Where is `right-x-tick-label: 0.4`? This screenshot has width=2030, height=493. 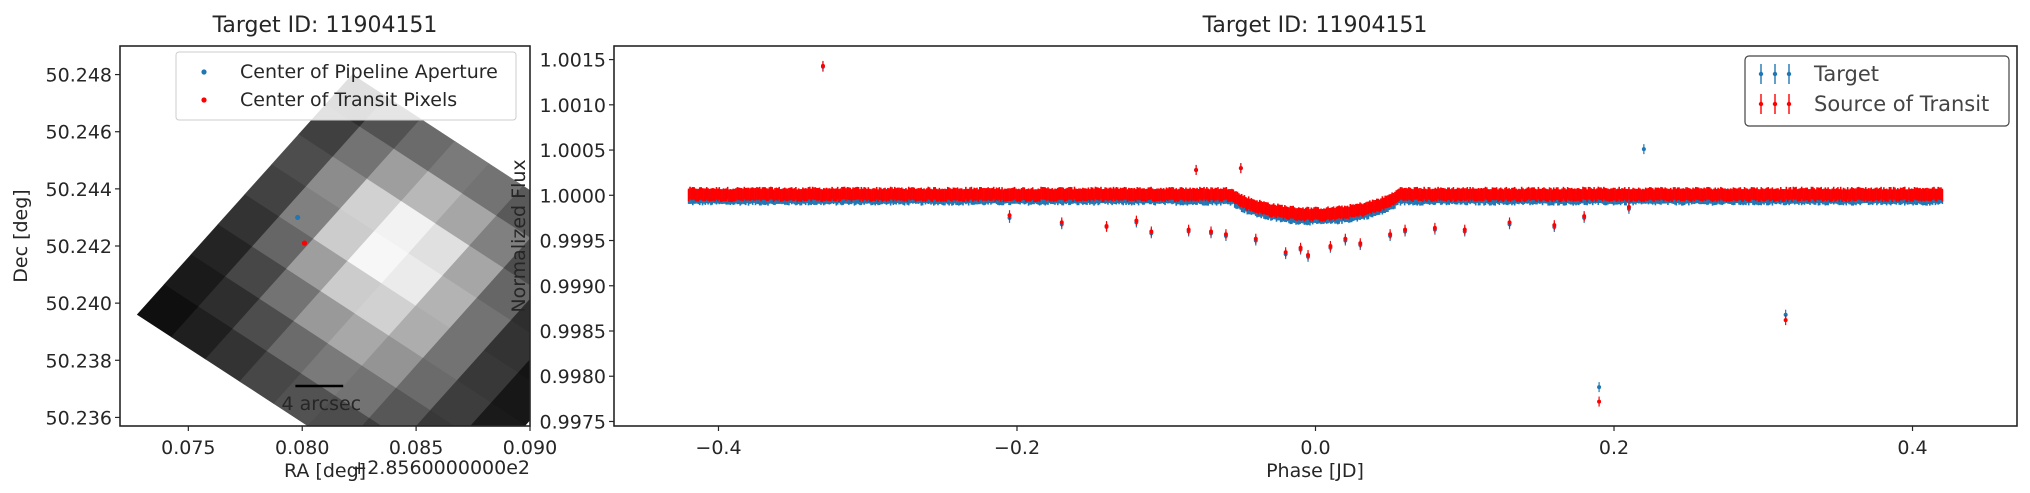 right-x-tick-label: 0.4 is located at coordinates (1912, 448).